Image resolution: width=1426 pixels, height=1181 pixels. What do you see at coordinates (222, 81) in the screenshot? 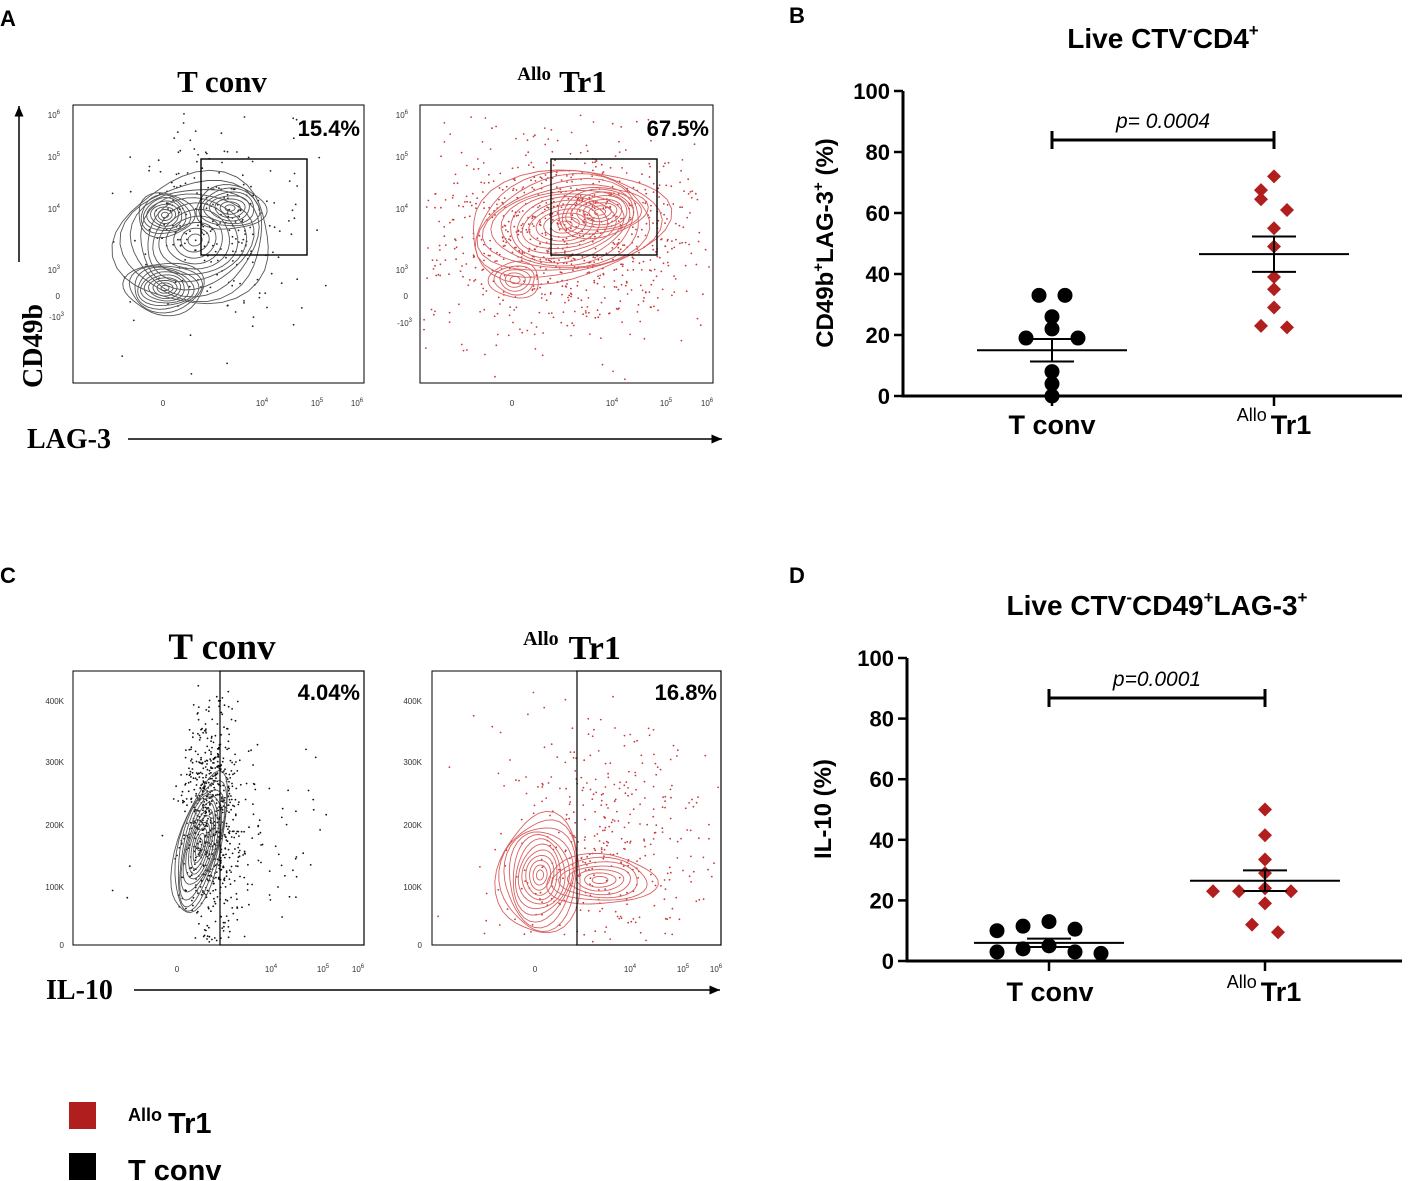
I see `flow-a-left-title: T conv` at bounding box center [222, 81].